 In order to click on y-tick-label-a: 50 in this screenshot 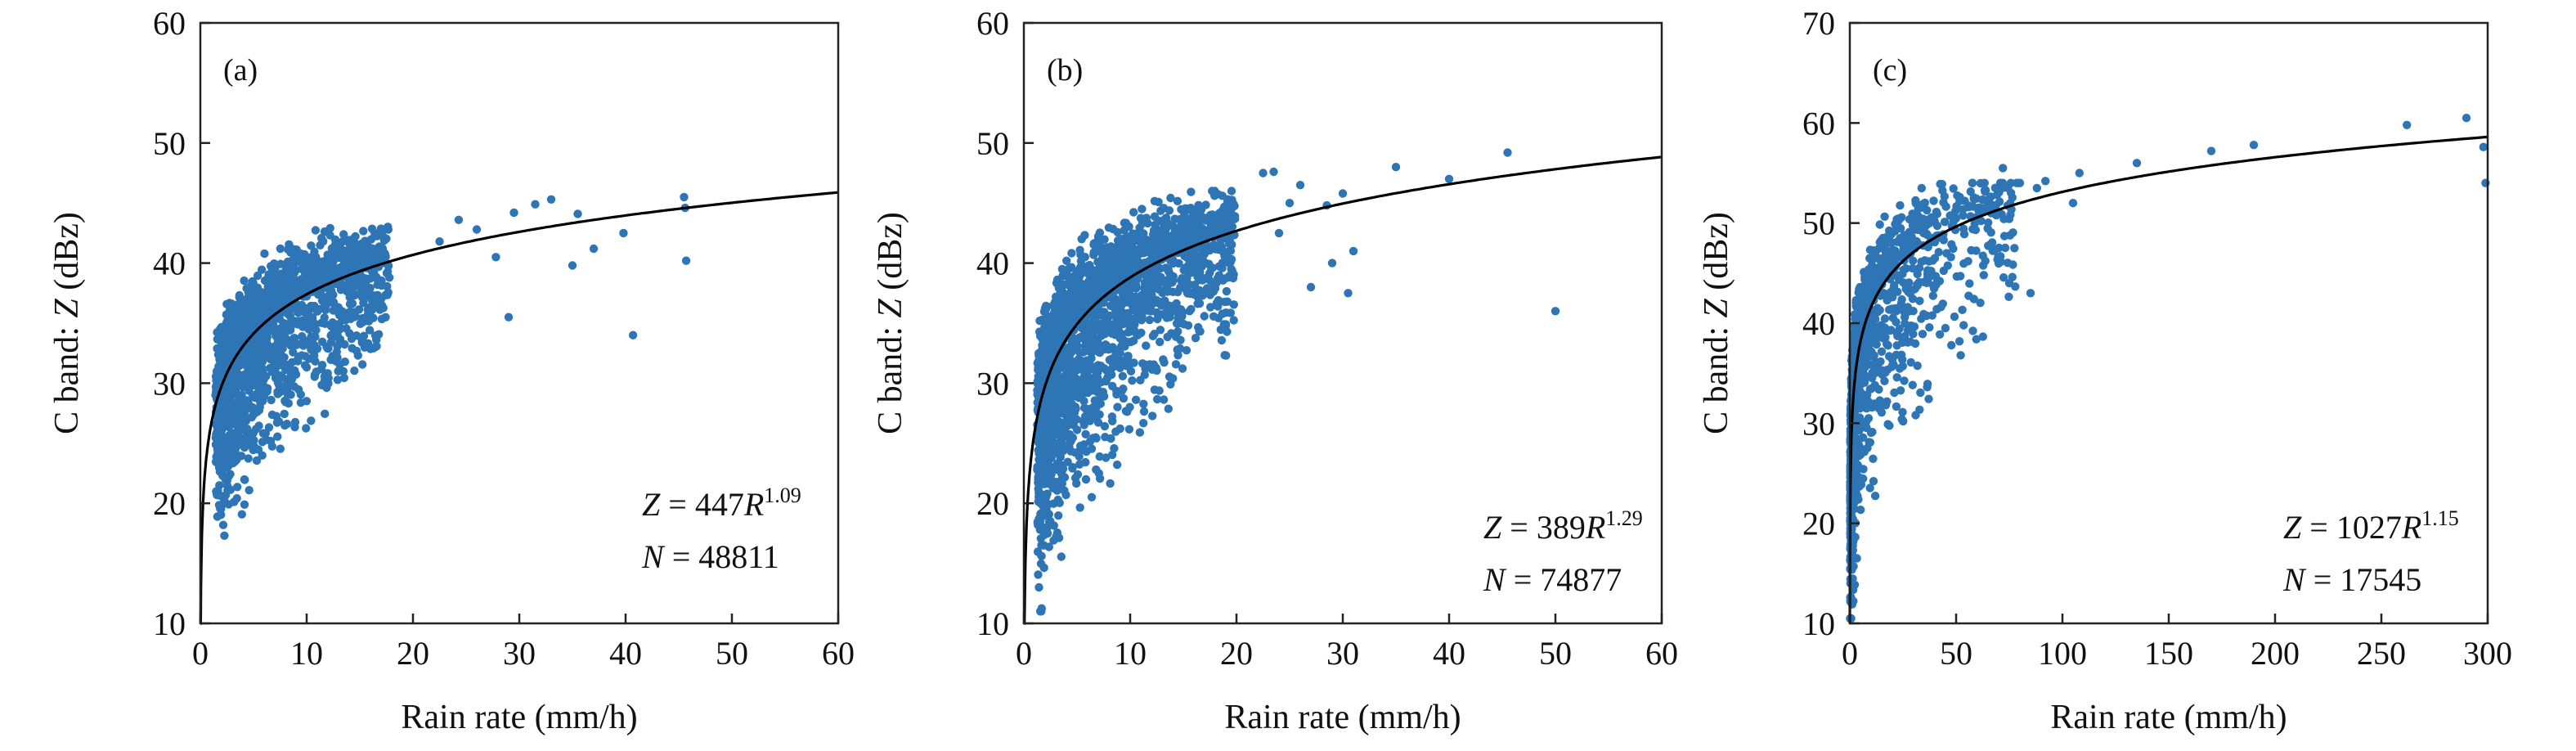, I will do `click(169, 144)`.